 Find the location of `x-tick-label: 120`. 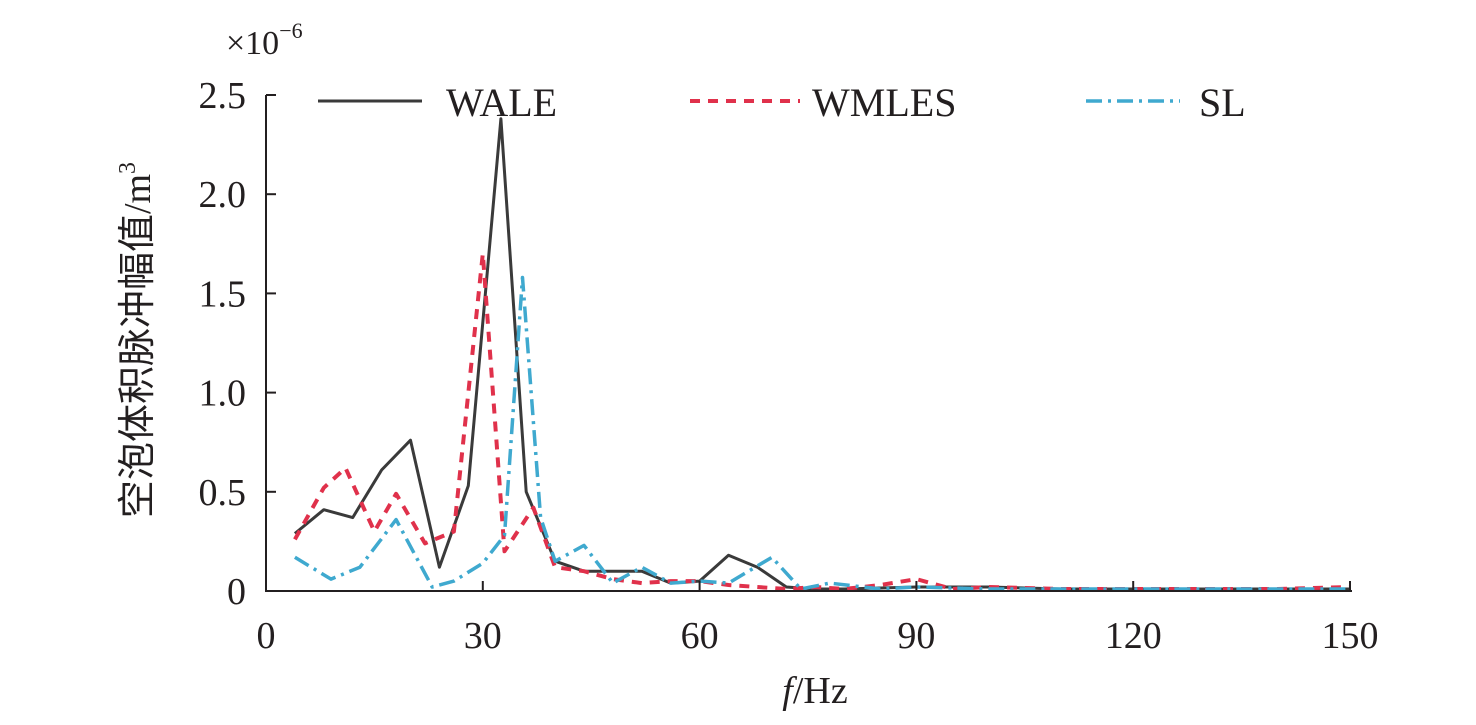

x-tick-label: 120 is located at coordinates (1133, 636).